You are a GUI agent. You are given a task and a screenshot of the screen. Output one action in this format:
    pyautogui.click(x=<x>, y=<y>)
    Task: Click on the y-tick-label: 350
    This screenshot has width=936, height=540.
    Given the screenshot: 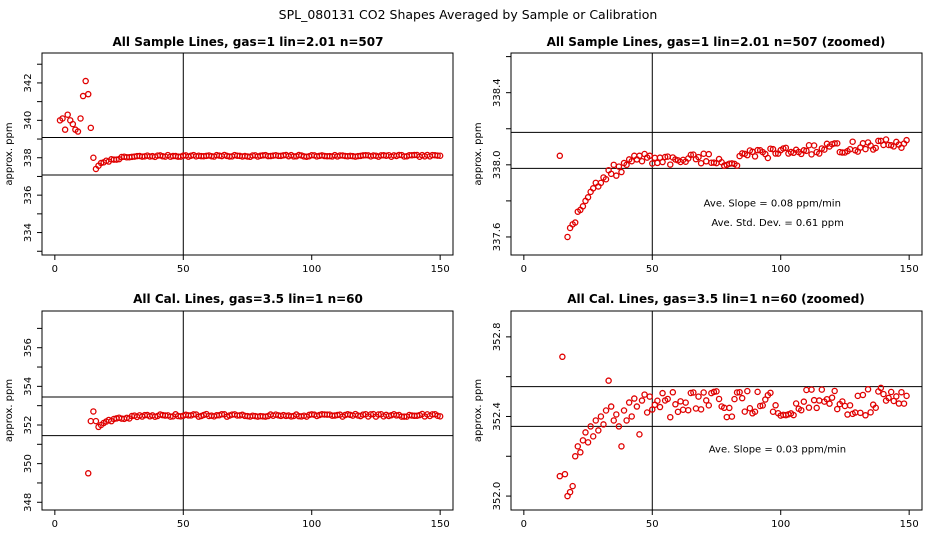 What is the action you would take?
    pyautogui.click(x=28, y=463)
    